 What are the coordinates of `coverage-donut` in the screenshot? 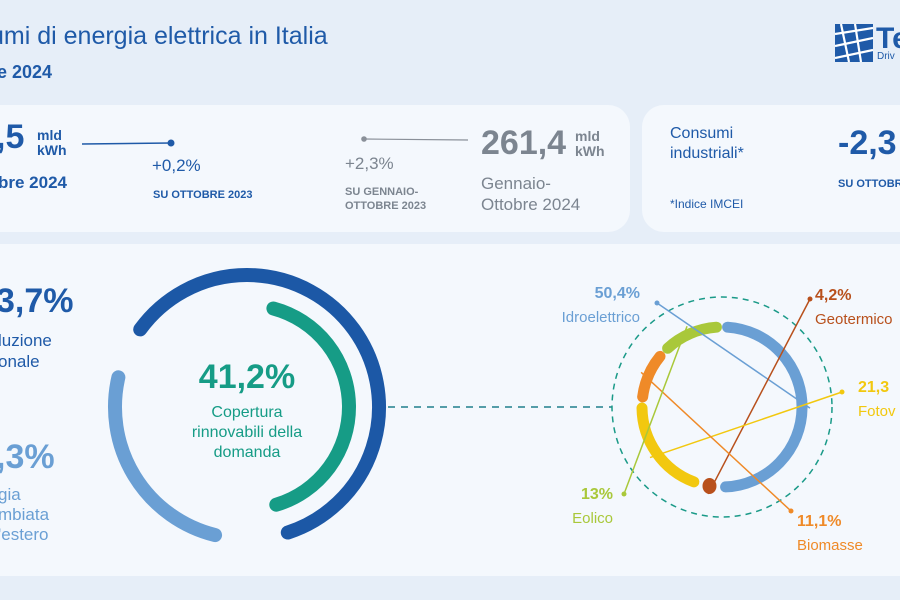 It's located at (247, 405).